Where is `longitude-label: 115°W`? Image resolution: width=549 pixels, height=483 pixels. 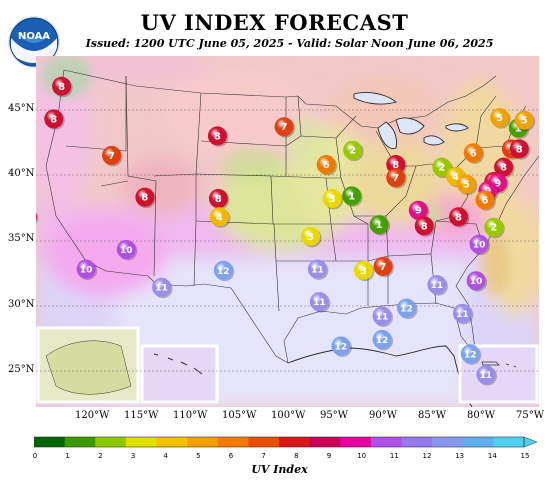 longitude-label: 115°W is located at coordinates (141, 415).